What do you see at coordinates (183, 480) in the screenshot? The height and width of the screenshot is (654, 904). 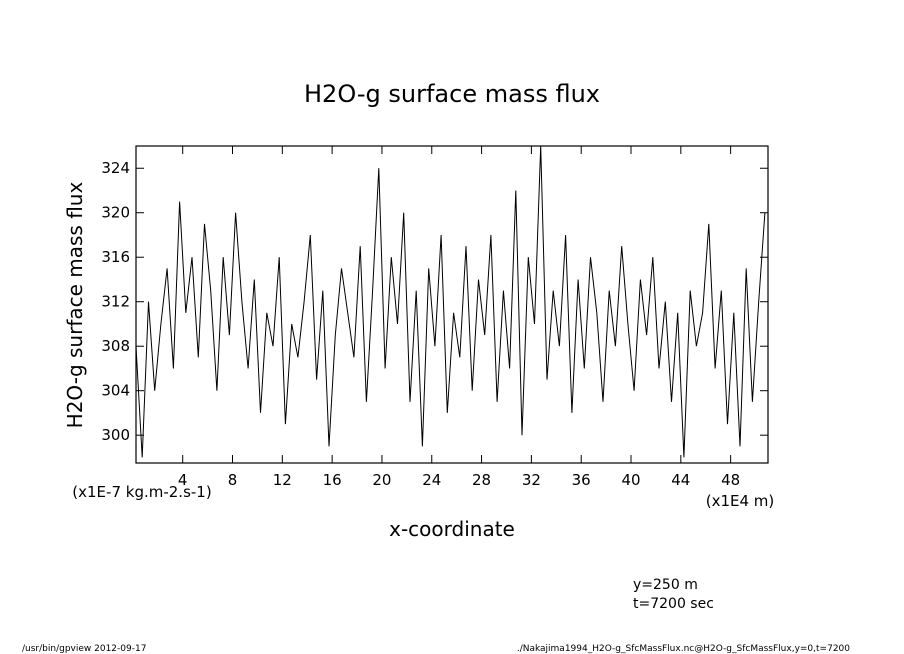 I see `x-tick-label: 4` at bounding box center [183, 480].